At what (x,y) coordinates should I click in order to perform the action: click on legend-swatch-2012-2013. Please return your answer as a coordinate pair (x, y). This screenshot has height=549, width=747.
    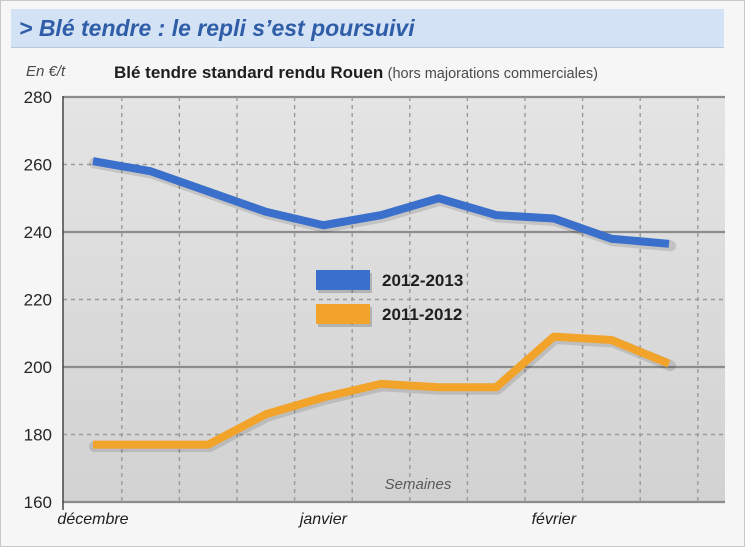
    Looking at the image, I should click on (343, 280).